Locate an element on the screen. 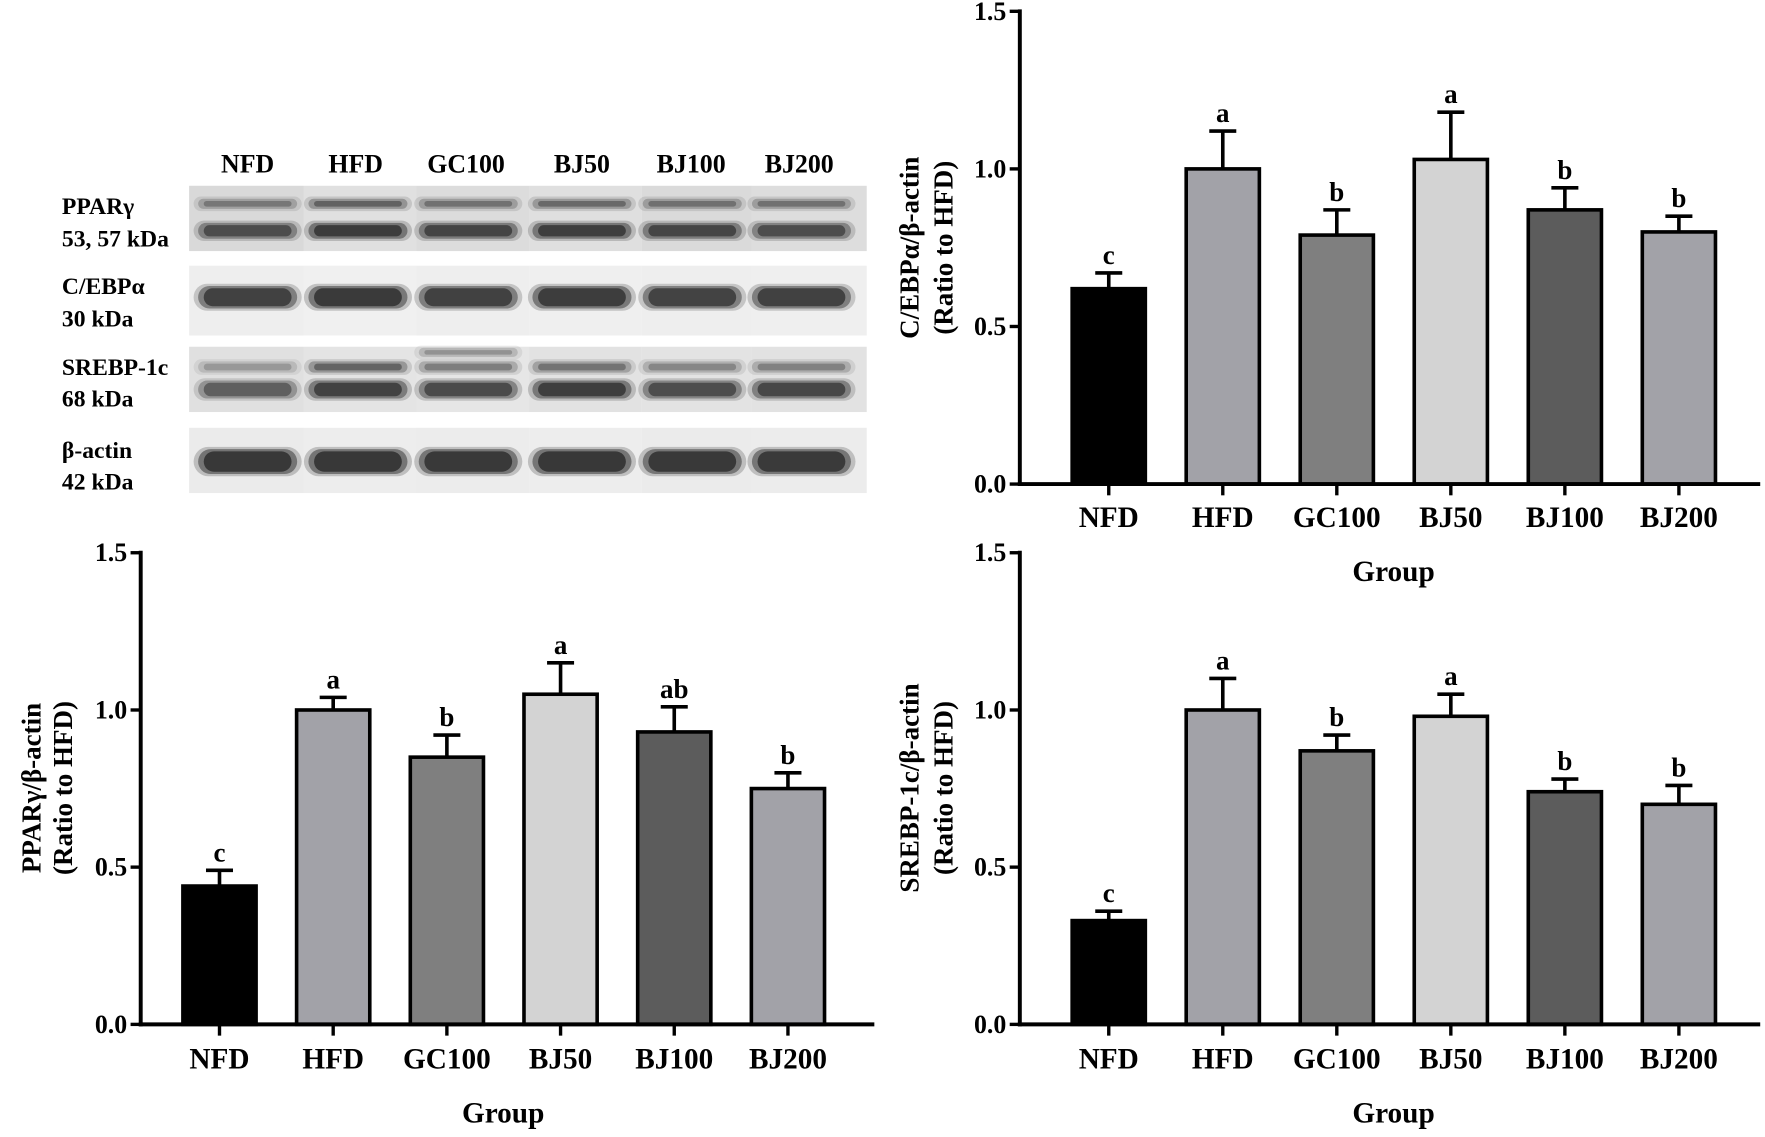  band-srebp-1c-bj50 is located at coordinates (581, 367).